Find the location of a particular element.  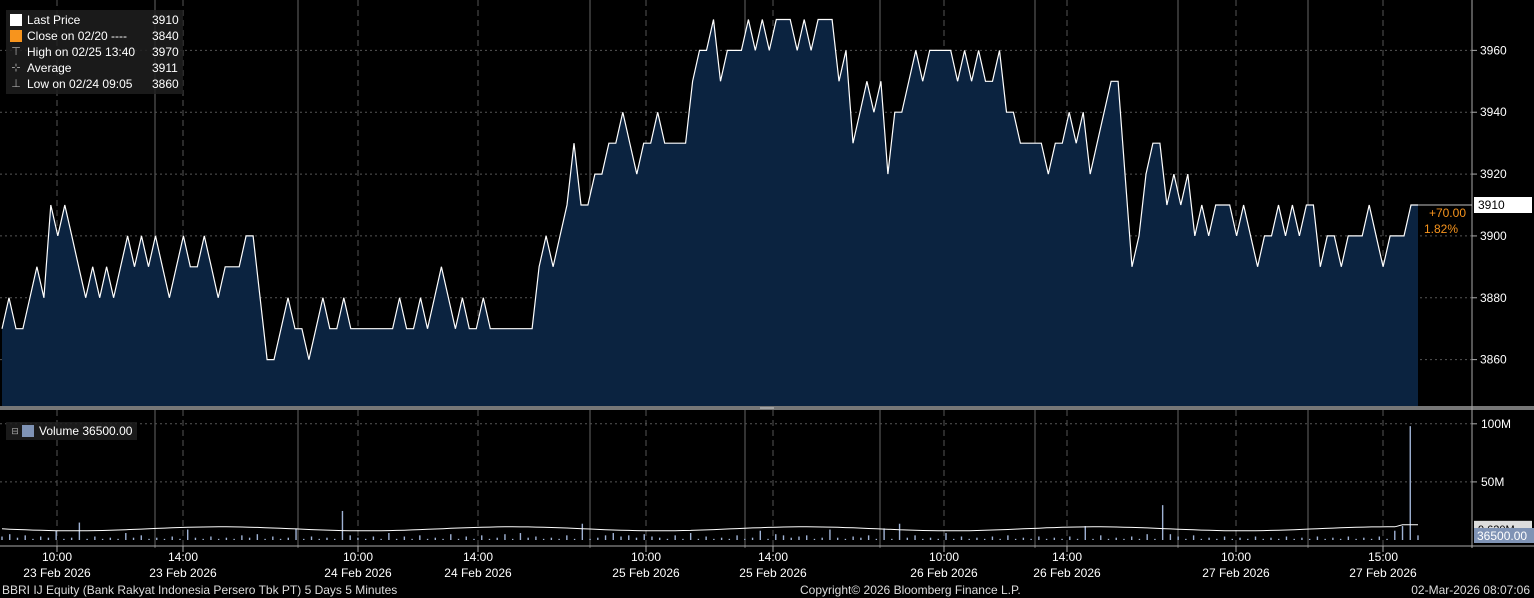

white-square-icon is located at coordinates (16, 20).